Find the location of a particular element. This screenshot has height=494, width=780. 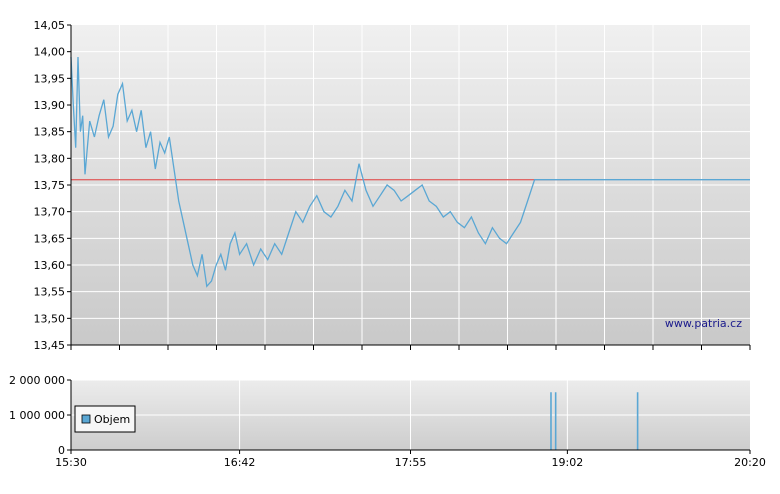

price-y-tick-label: 14,00 is located at coordinates (50, 52).